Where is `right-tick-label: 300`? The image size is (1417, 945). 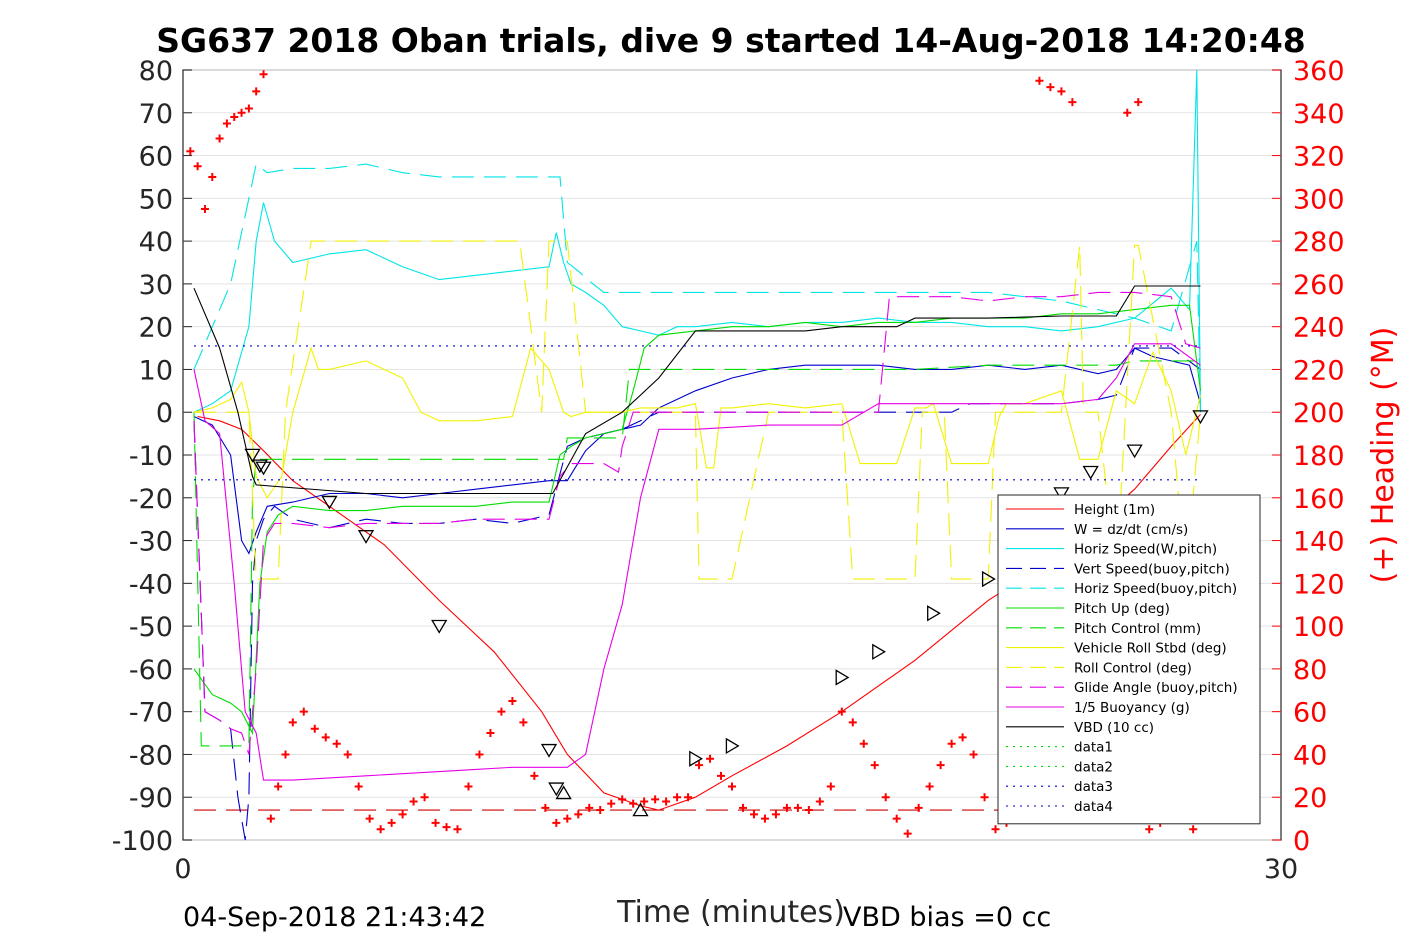
right-tick-label: 300 is located at coordinates (1319, 199).